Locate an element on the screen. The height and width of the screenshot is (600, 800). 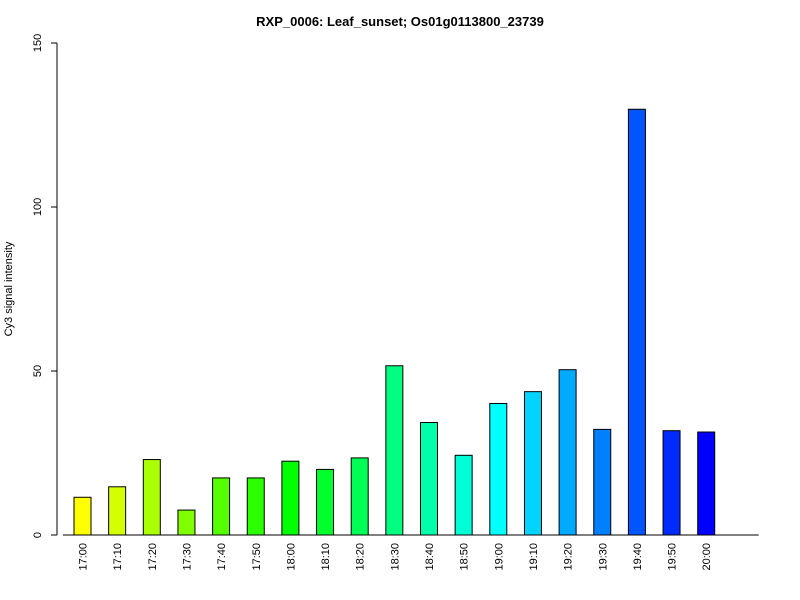
x-tick-label: 17:50 is located at coordinates (257, 557).